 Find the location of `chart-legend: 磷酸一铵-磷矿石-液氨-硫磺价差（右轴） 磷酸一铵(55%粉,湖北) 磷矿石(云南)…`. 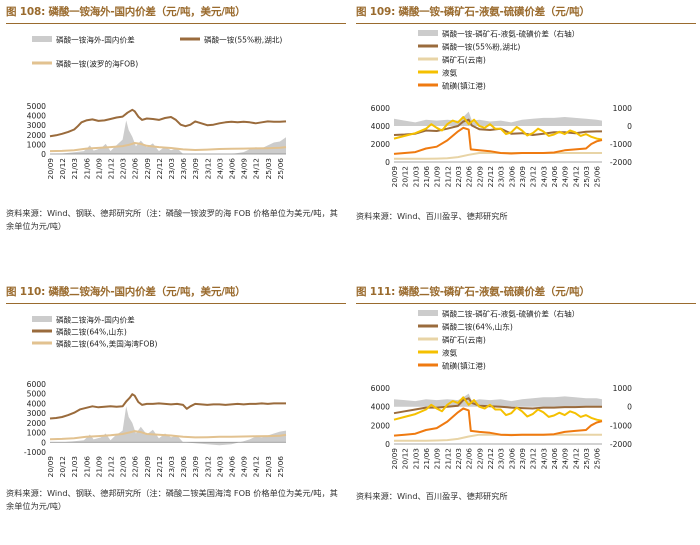

chart-legend: 磷酸一铵-磷矿石-液氨-硫磺价差（右轴） 磷酸一铵(55%粉,湖北) 磷矿石(云南)… is located at coordinates (498, 60).